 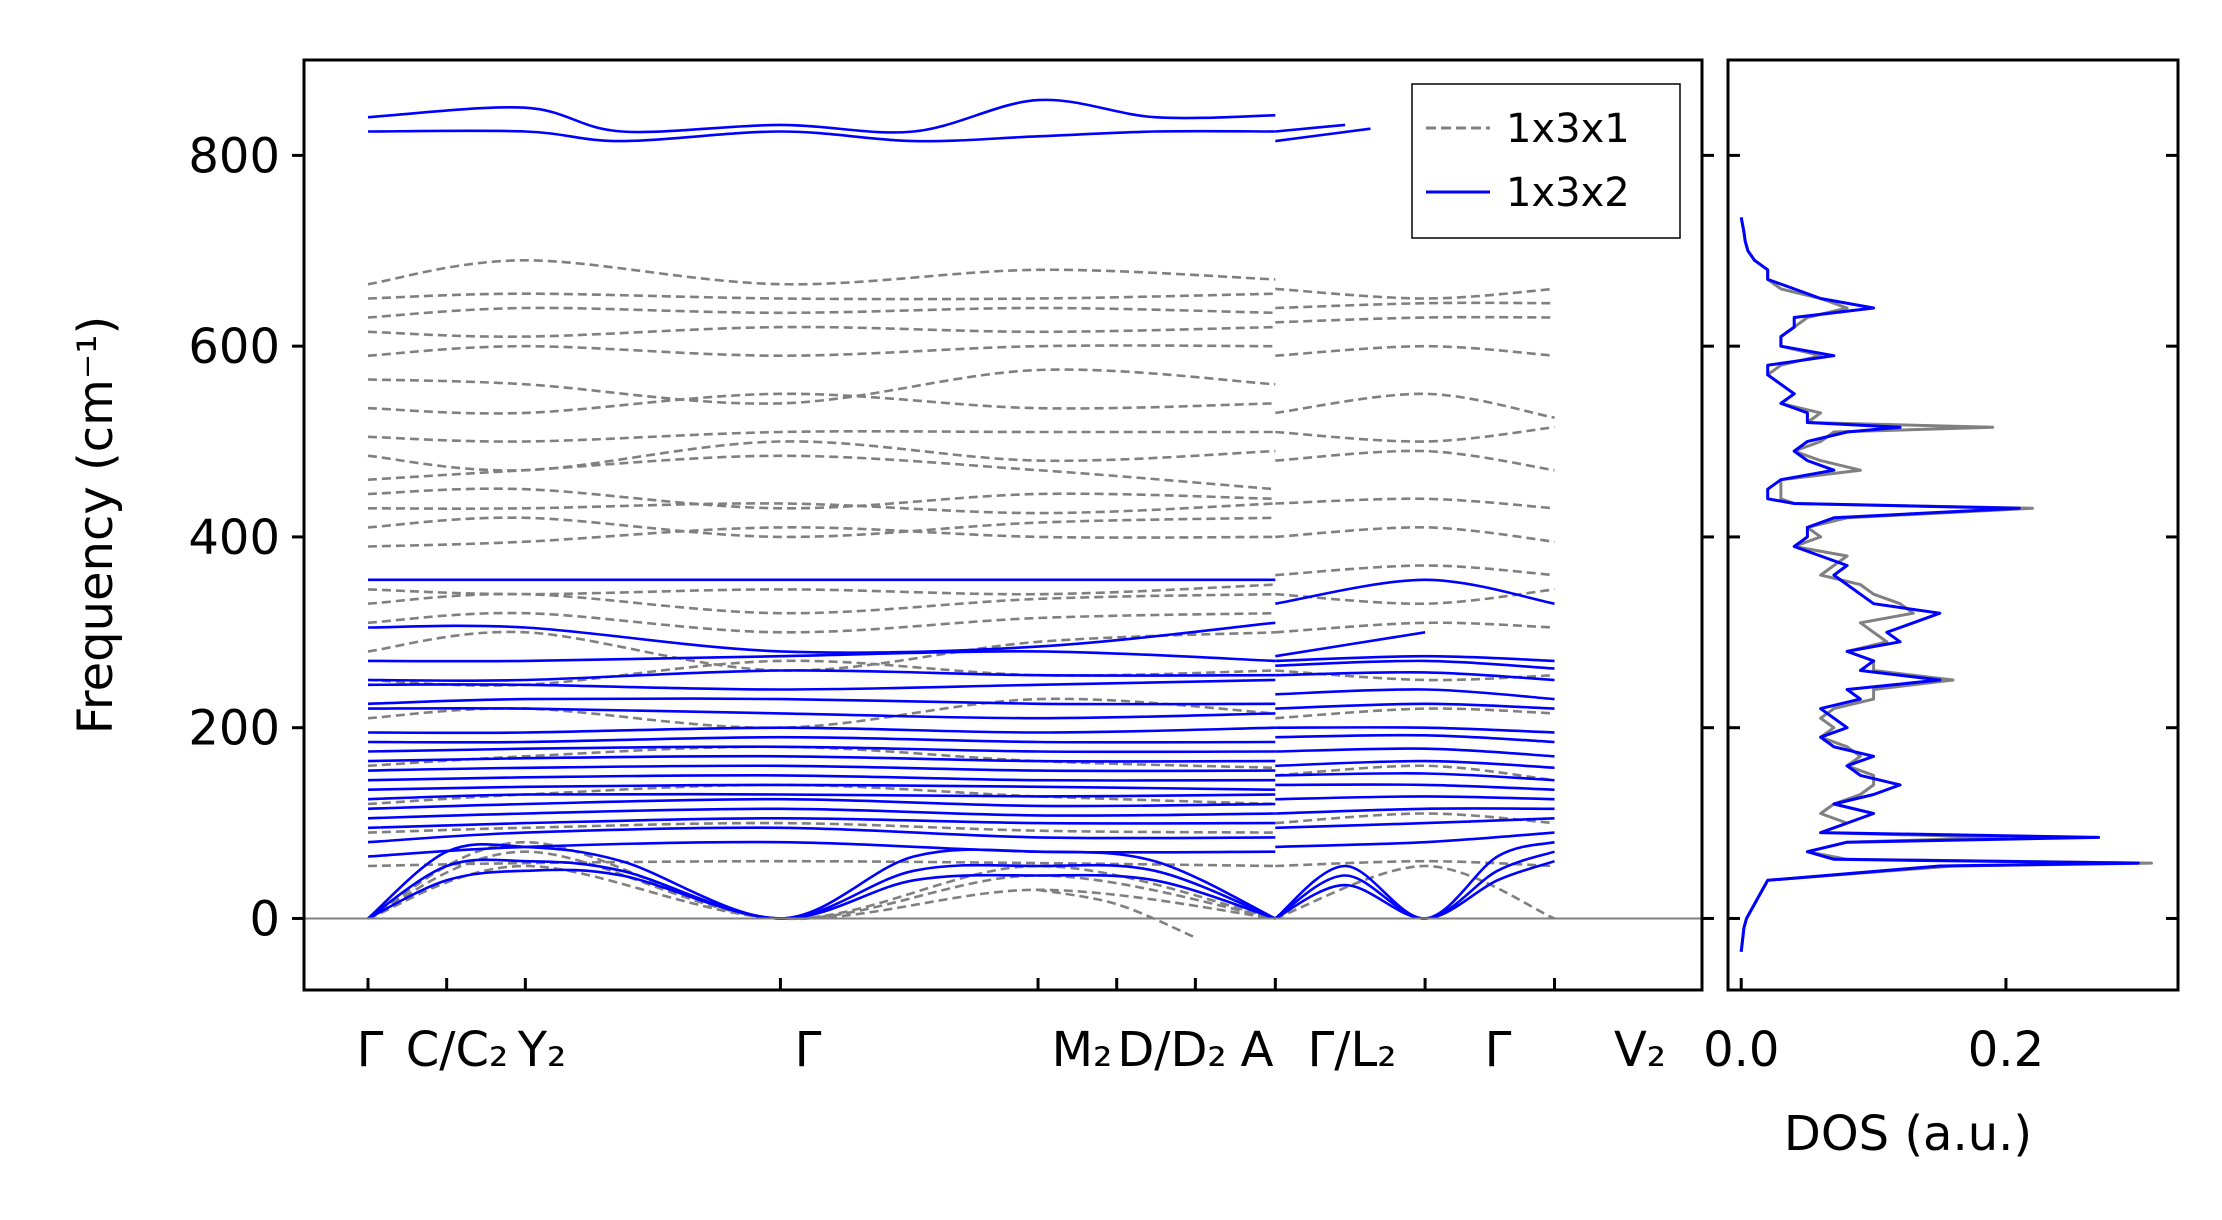 I want to click on path-label-a: A, so click(x=1257, y=1050).